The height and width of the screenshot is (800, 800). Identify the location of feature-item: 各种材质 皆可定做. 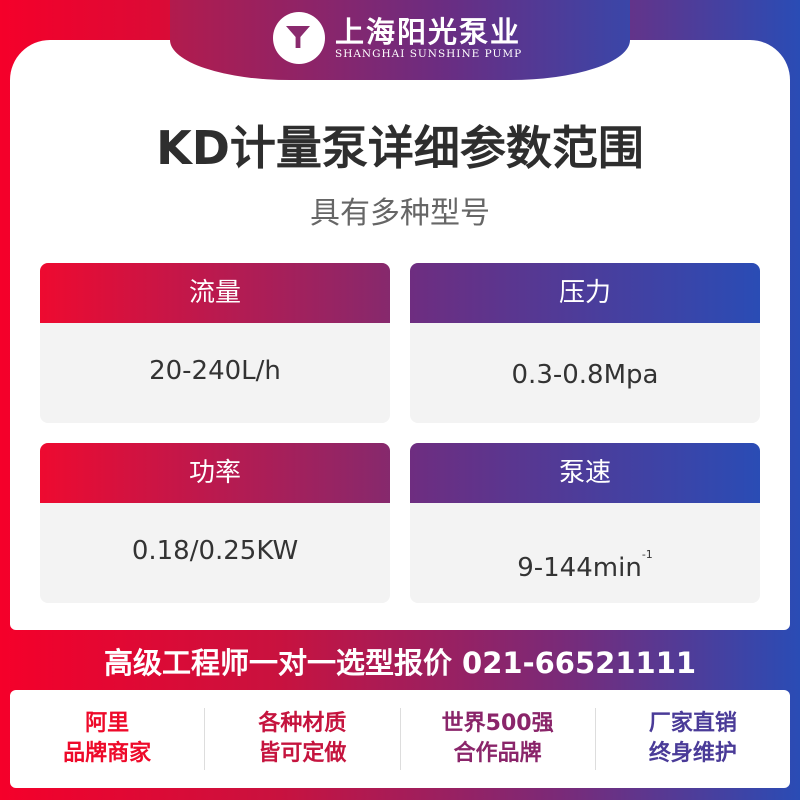
(301, 739).